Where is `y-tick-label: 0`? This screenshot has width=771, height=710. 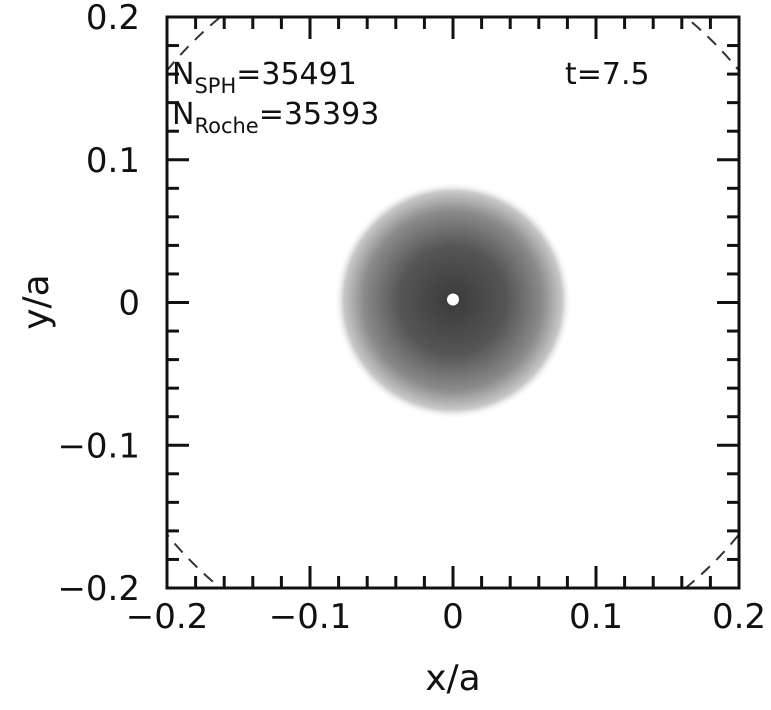 y-tick-label: 0 is located at coordinates (129, 304).